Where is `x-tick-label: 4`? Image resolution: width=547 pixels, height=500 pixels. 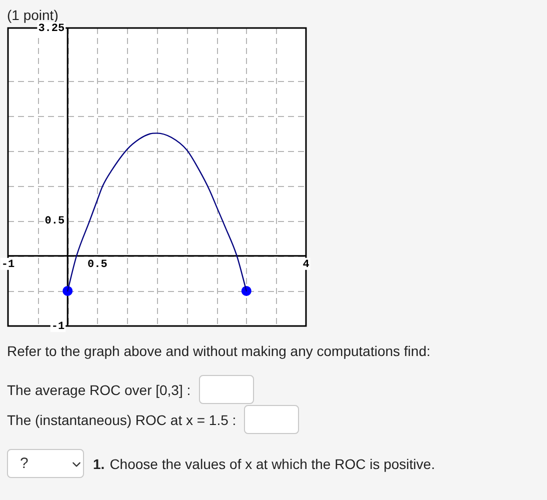 x-tick-label: 4 is located at coordinates (306, 265).